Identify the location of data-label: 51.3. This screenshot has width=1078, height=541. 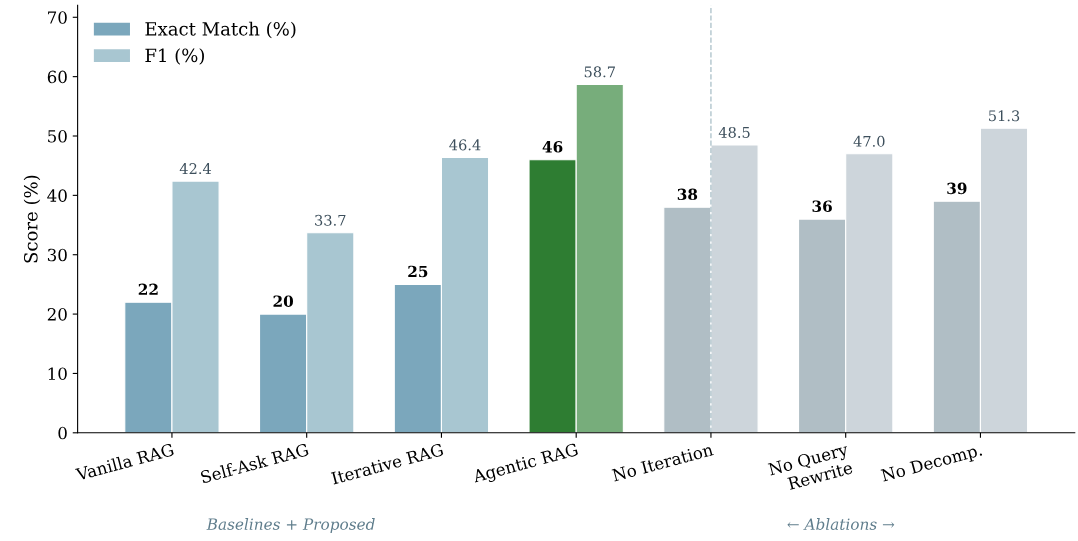
(1004, 116).